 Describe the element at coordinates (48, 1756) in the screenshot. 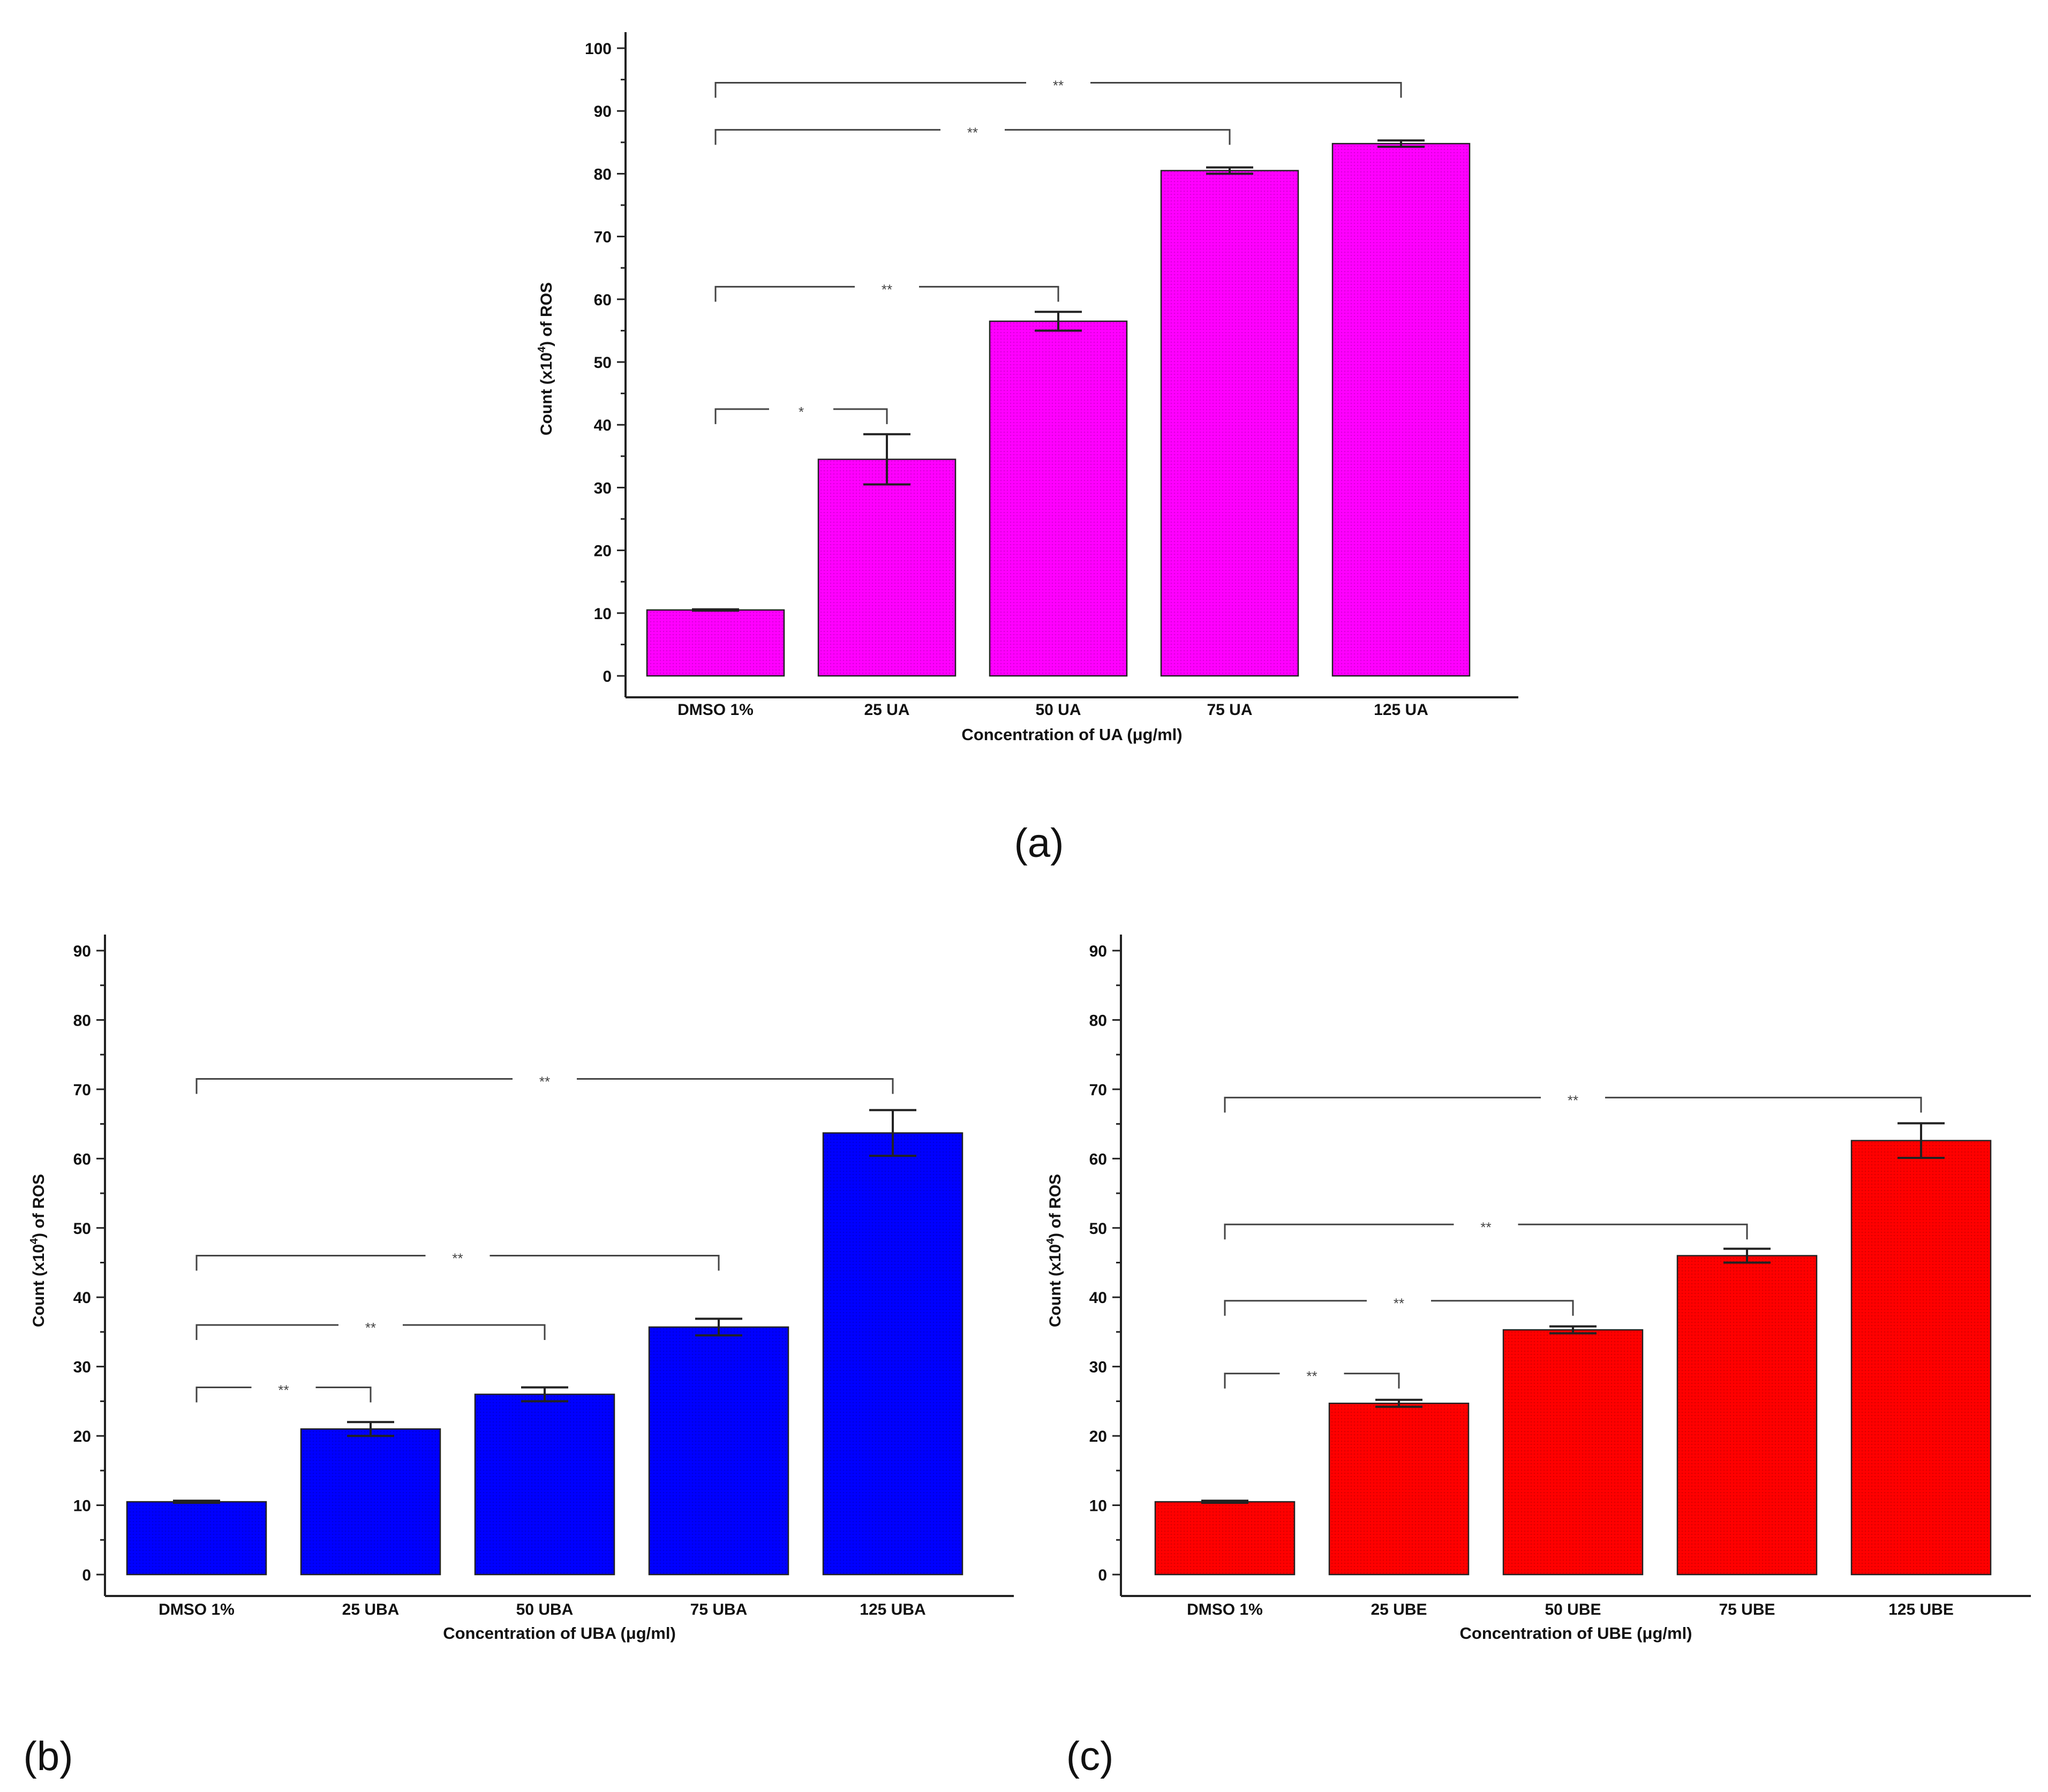

I see `panel-label-b: (b)` at that location.